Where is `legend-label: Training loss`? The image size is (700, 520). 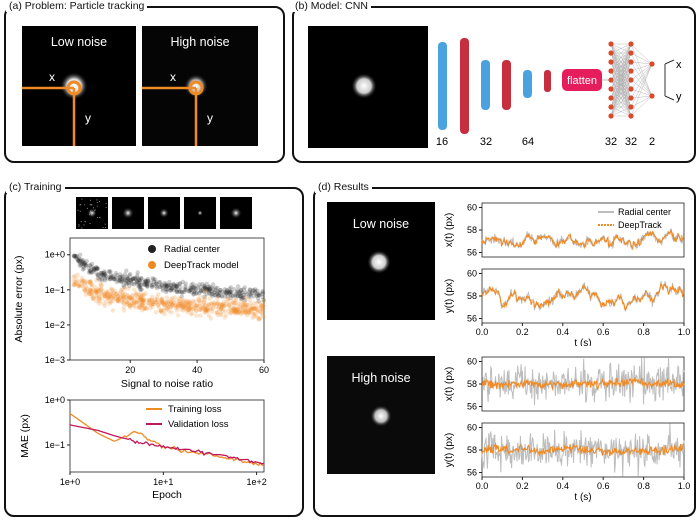 legend-label: Training loss is located at coordinates (195, 409).